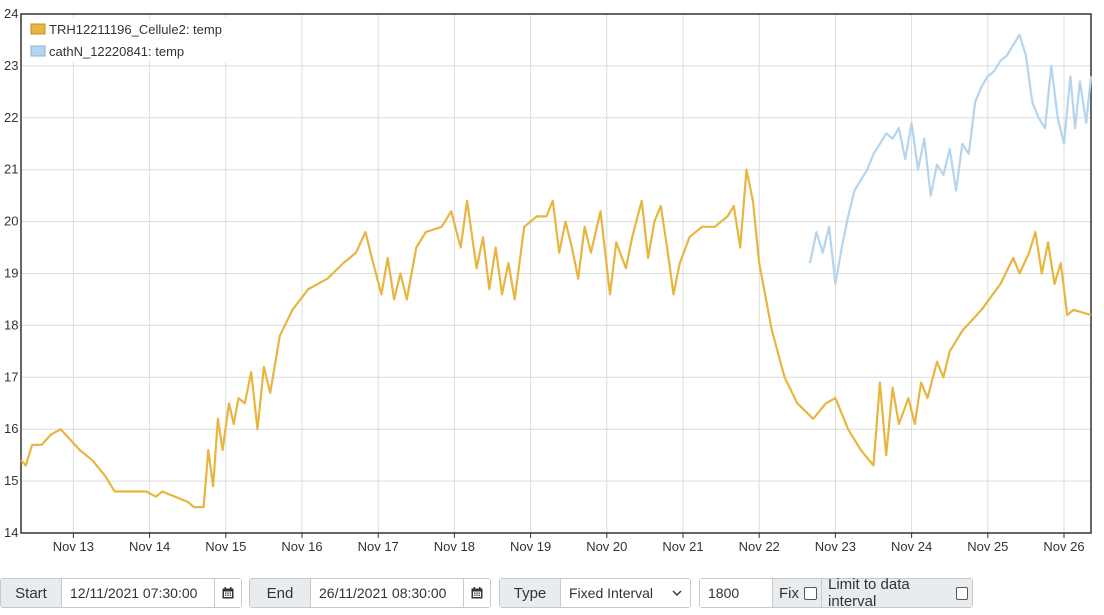  Describe the element at coordinates (987, 546) in the screenshot. I see `x-tick-label: Nov 25` at that location.